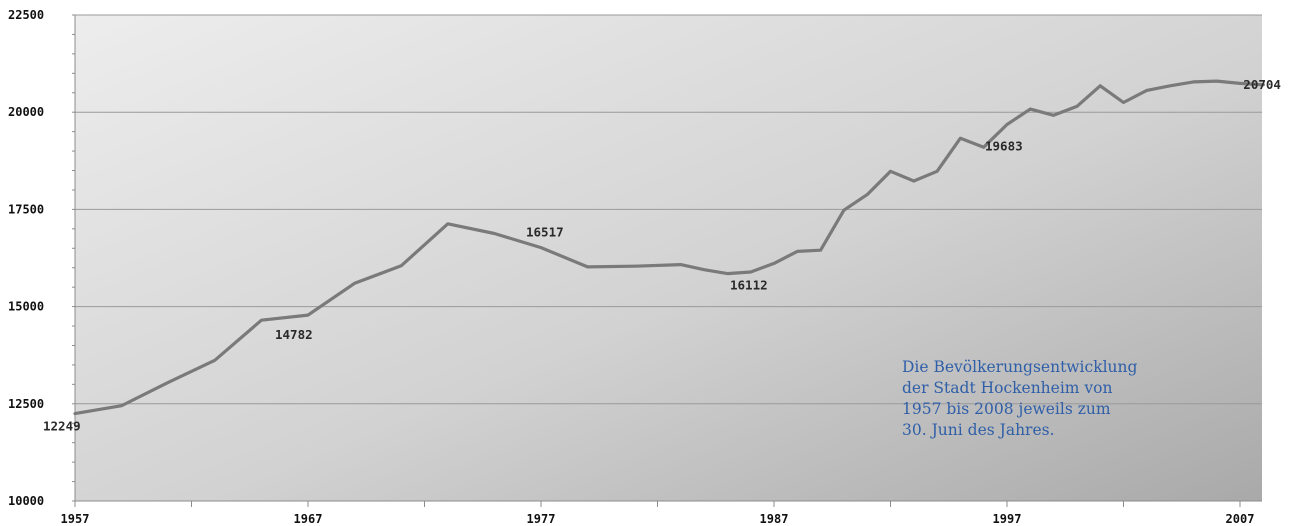  What do you see at coordinates (62, 426) in the screenshot?
I see `data-label: 12249` at bounding box center [62, 426].